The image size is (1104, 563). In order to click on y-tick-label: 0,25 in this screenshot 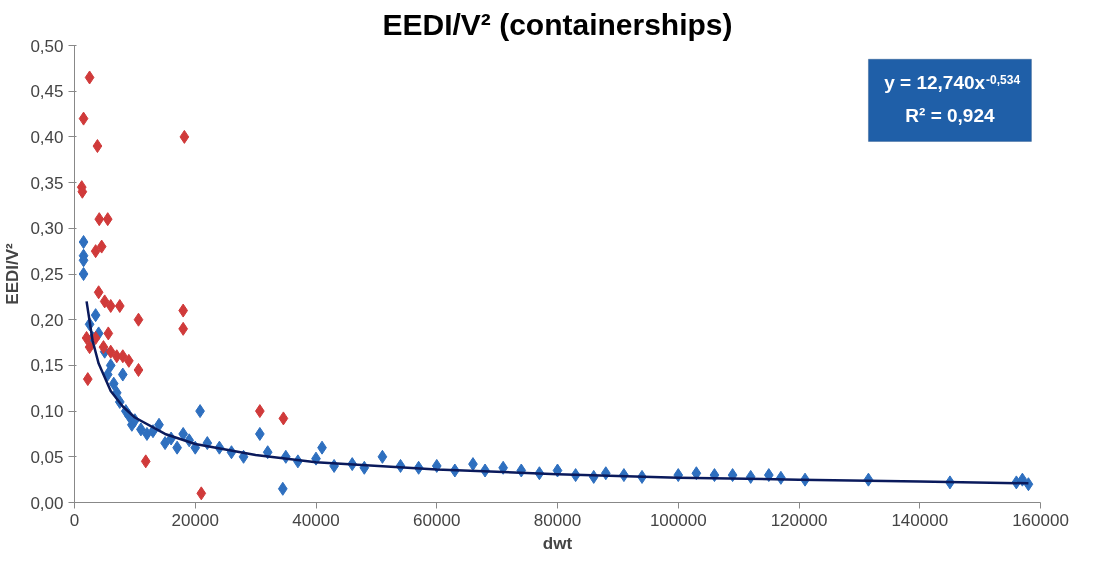, I will do `click(47, 274)`.